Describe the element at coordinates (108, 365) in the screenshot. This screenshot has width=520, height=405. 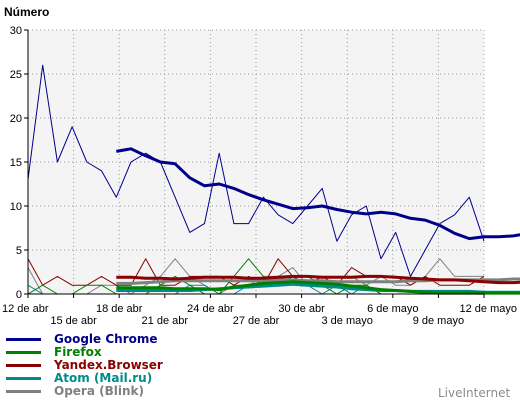
I see `legend-label: Yandex.Browser` at that location.